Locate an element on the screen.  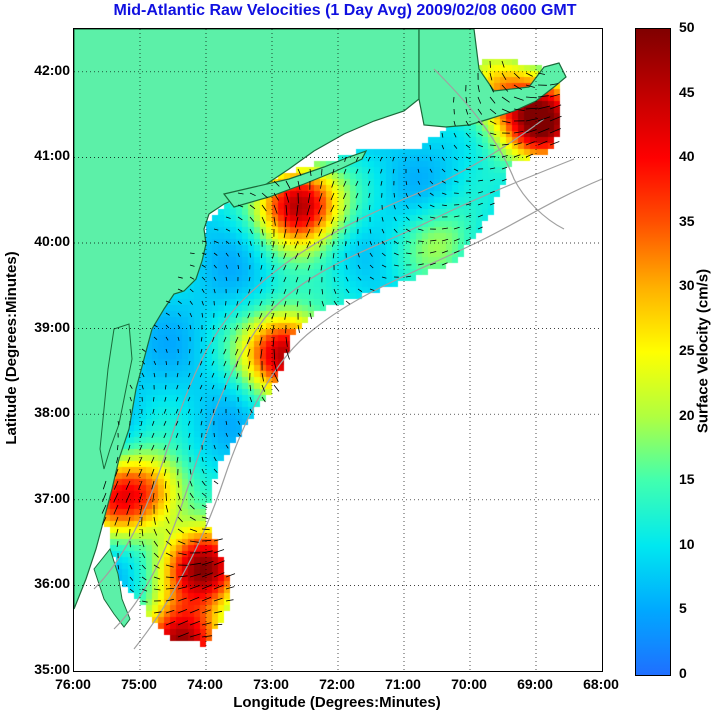
colorbar-tick-label: 20 is located at coordinates (687, 414).